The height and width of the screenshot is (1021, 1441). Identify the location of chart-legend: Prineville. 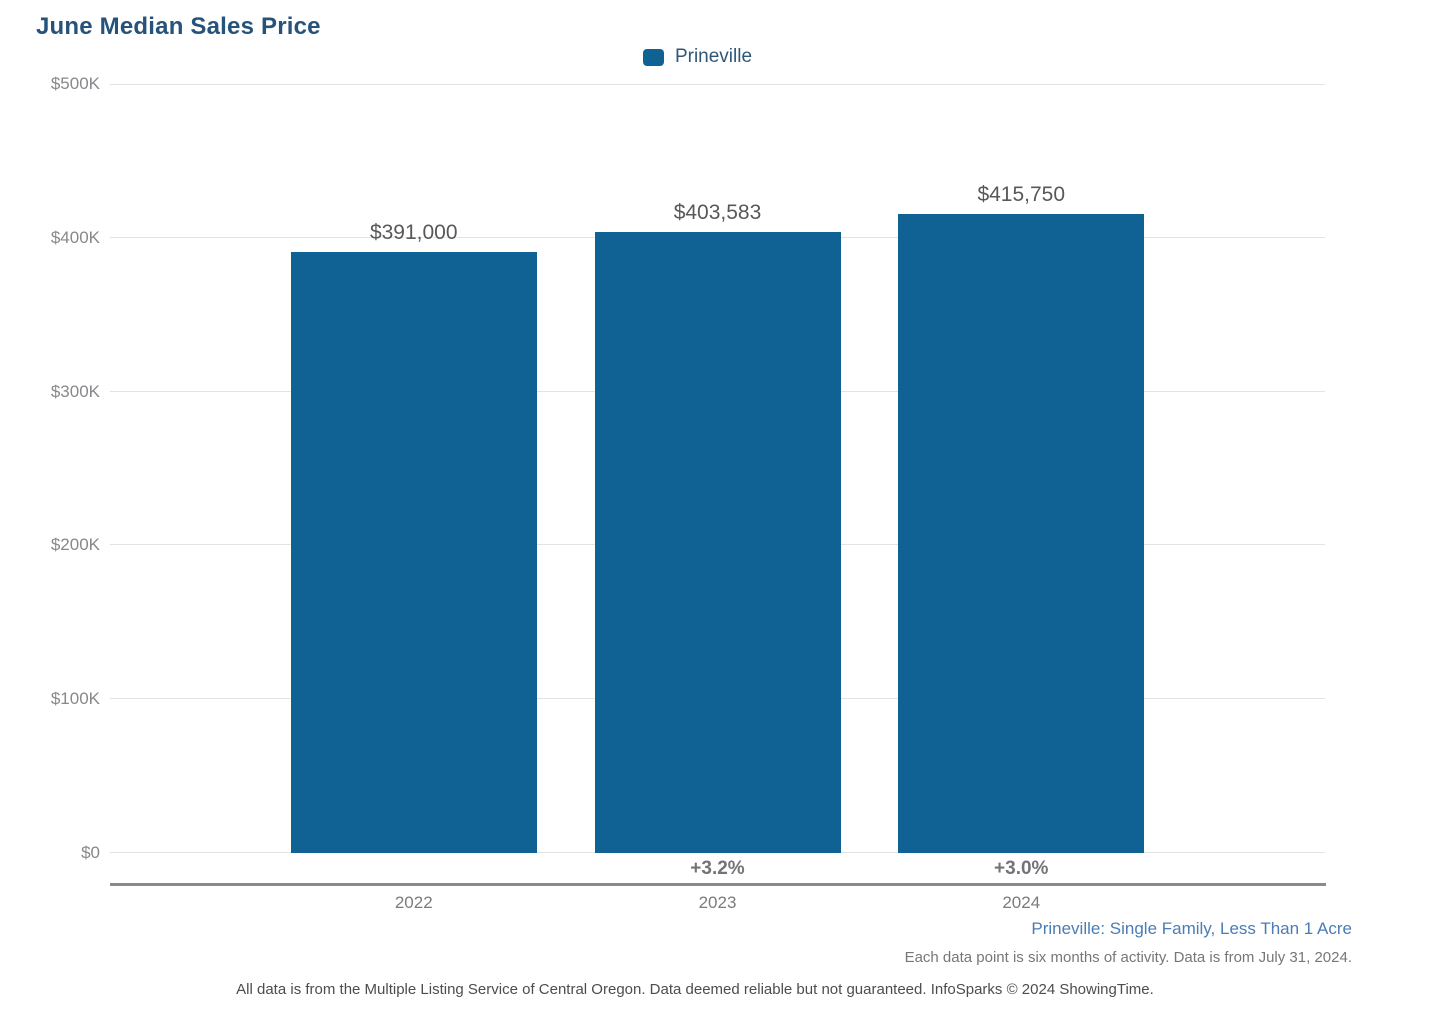
(697, 57).